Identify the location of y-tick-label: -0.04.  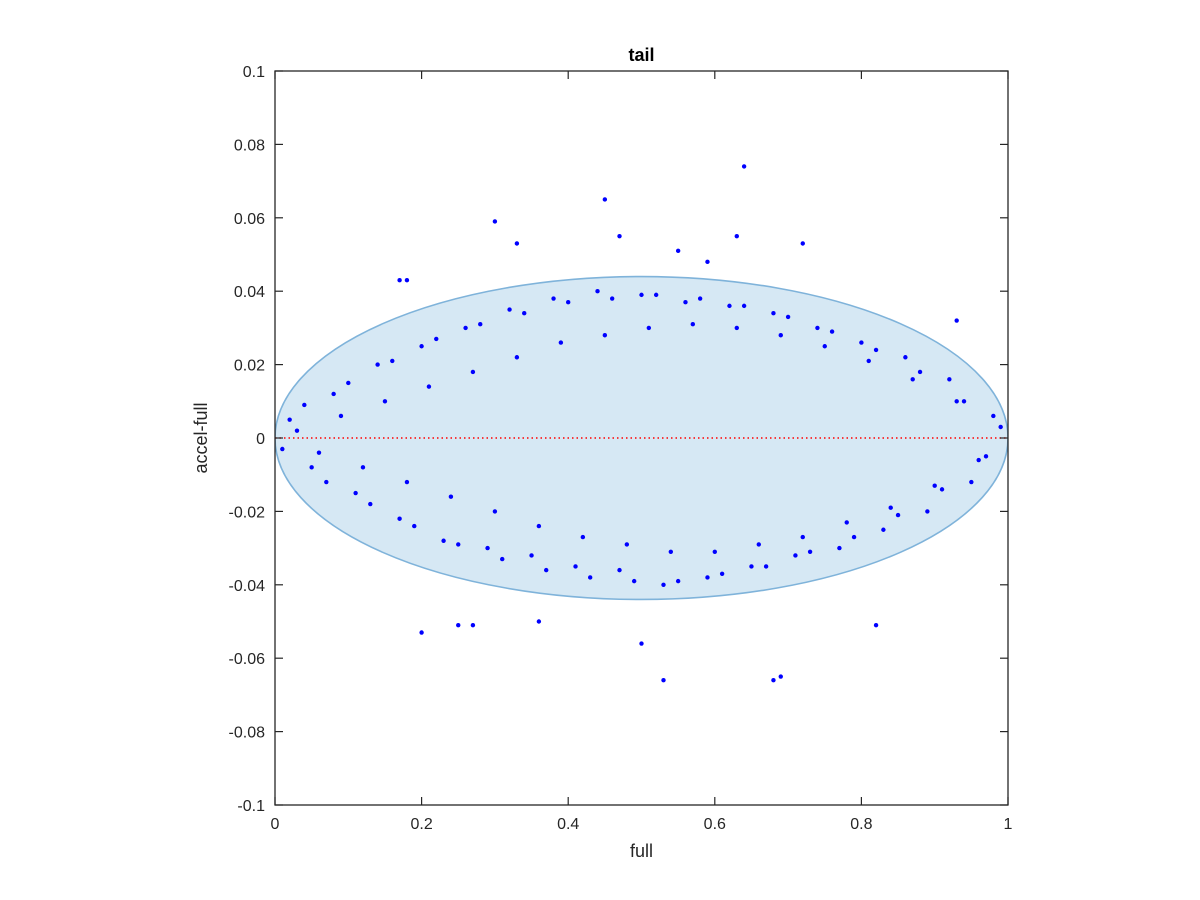
(247, 586).